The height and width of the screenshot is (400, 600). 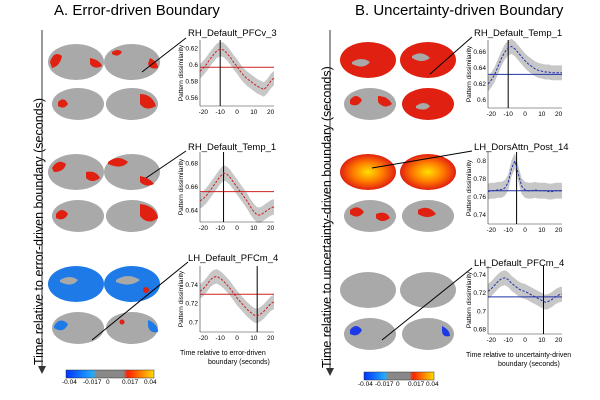 I want to click on colorbar-a-tick: 0, so click(x=108, y=382).